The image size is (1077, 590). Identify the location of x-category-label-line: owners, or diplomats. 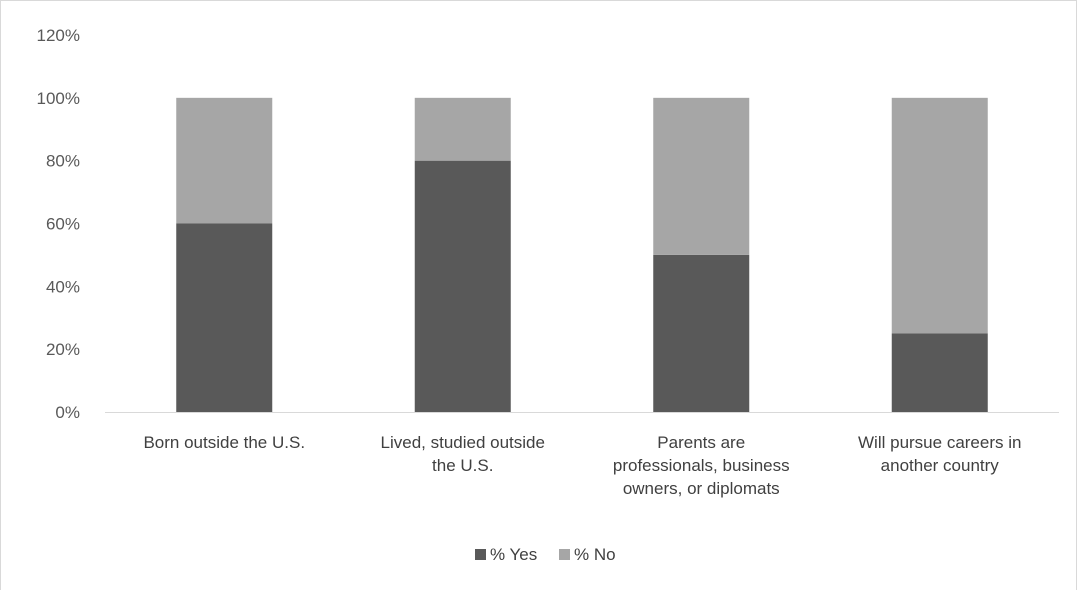
(701, 488).